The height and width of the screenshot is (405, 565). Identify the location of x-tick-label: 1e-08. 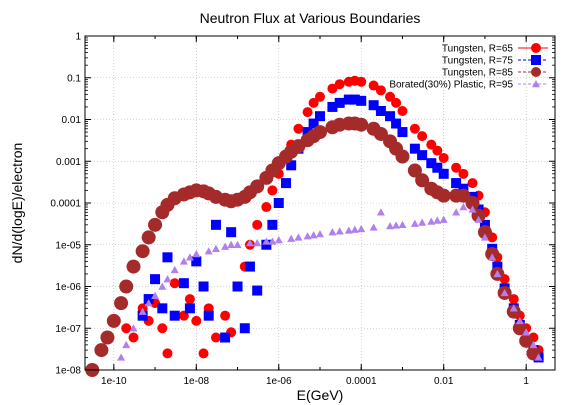
(197, 381).